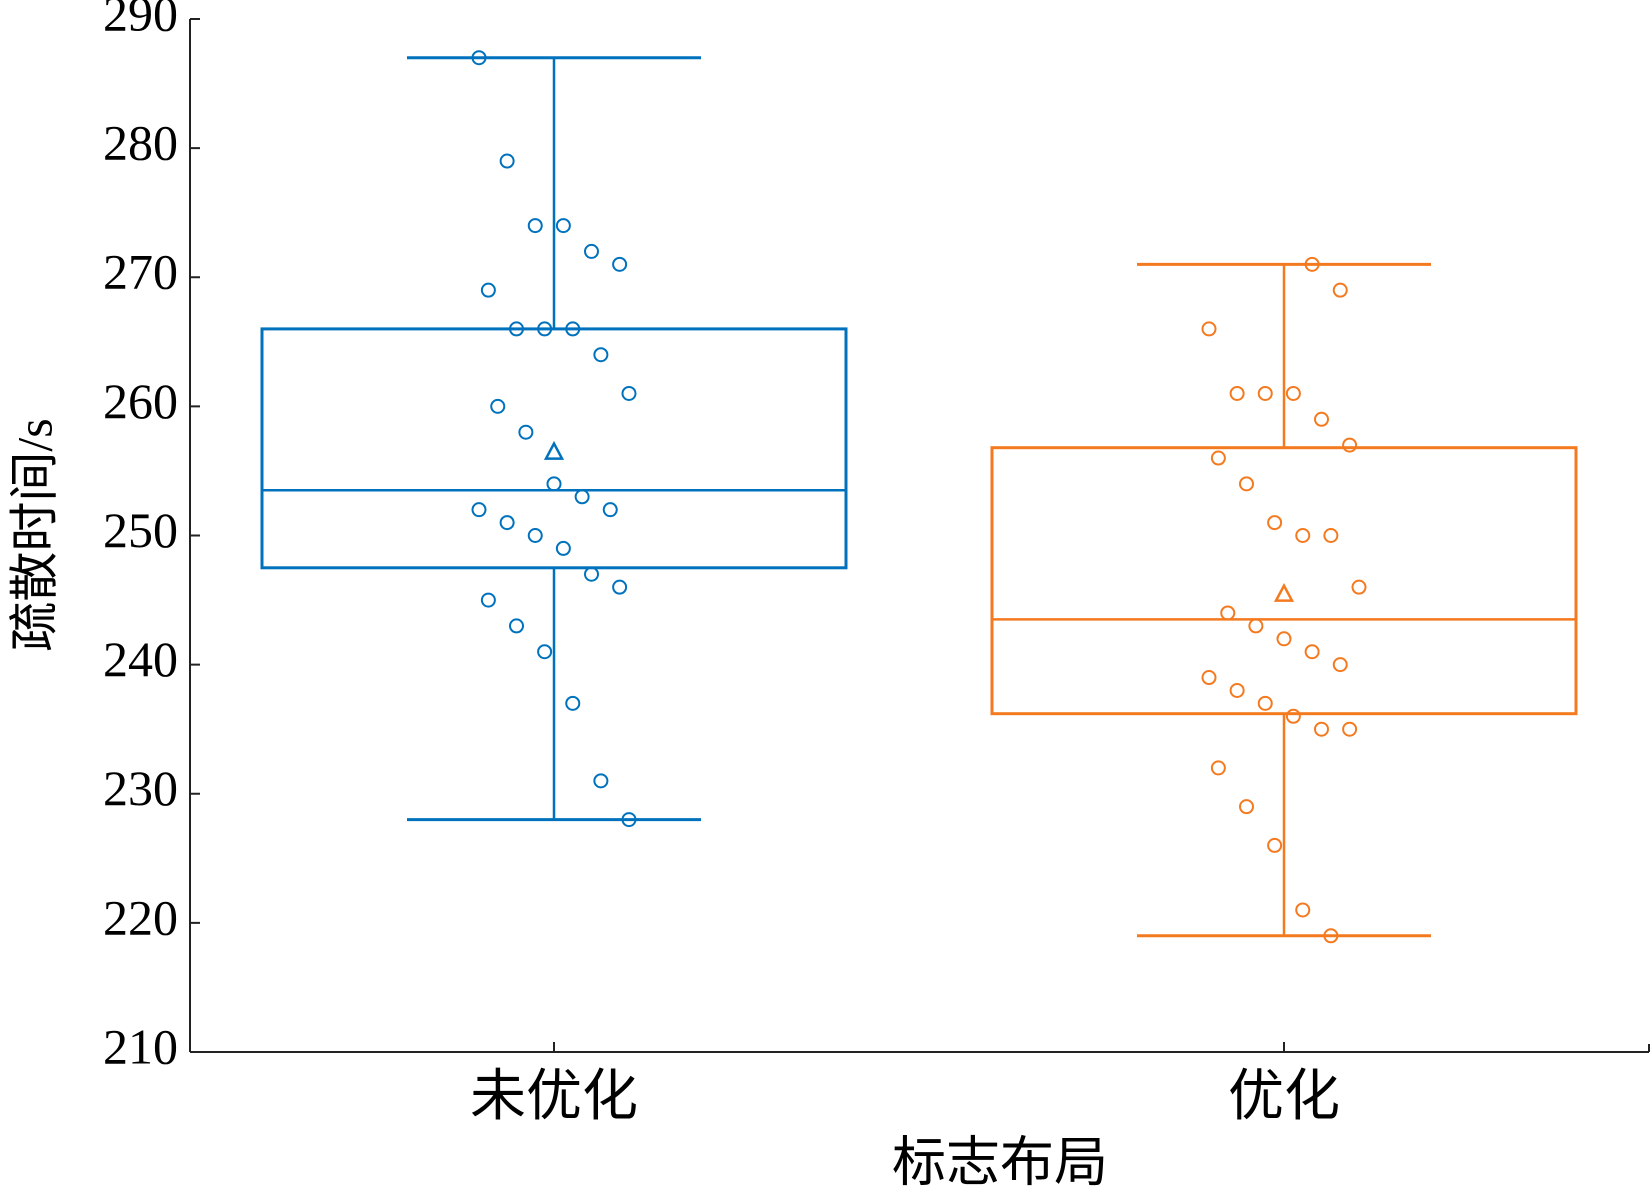  I want to click on y-axis-label: 疏散时间/s, so click(34, 534).